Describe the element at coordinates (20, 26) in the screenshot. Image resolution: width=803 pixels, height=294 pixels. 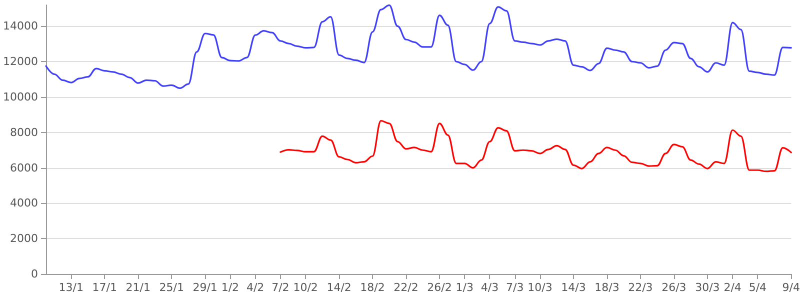
I see `y-tick-label: 14000` at that location.